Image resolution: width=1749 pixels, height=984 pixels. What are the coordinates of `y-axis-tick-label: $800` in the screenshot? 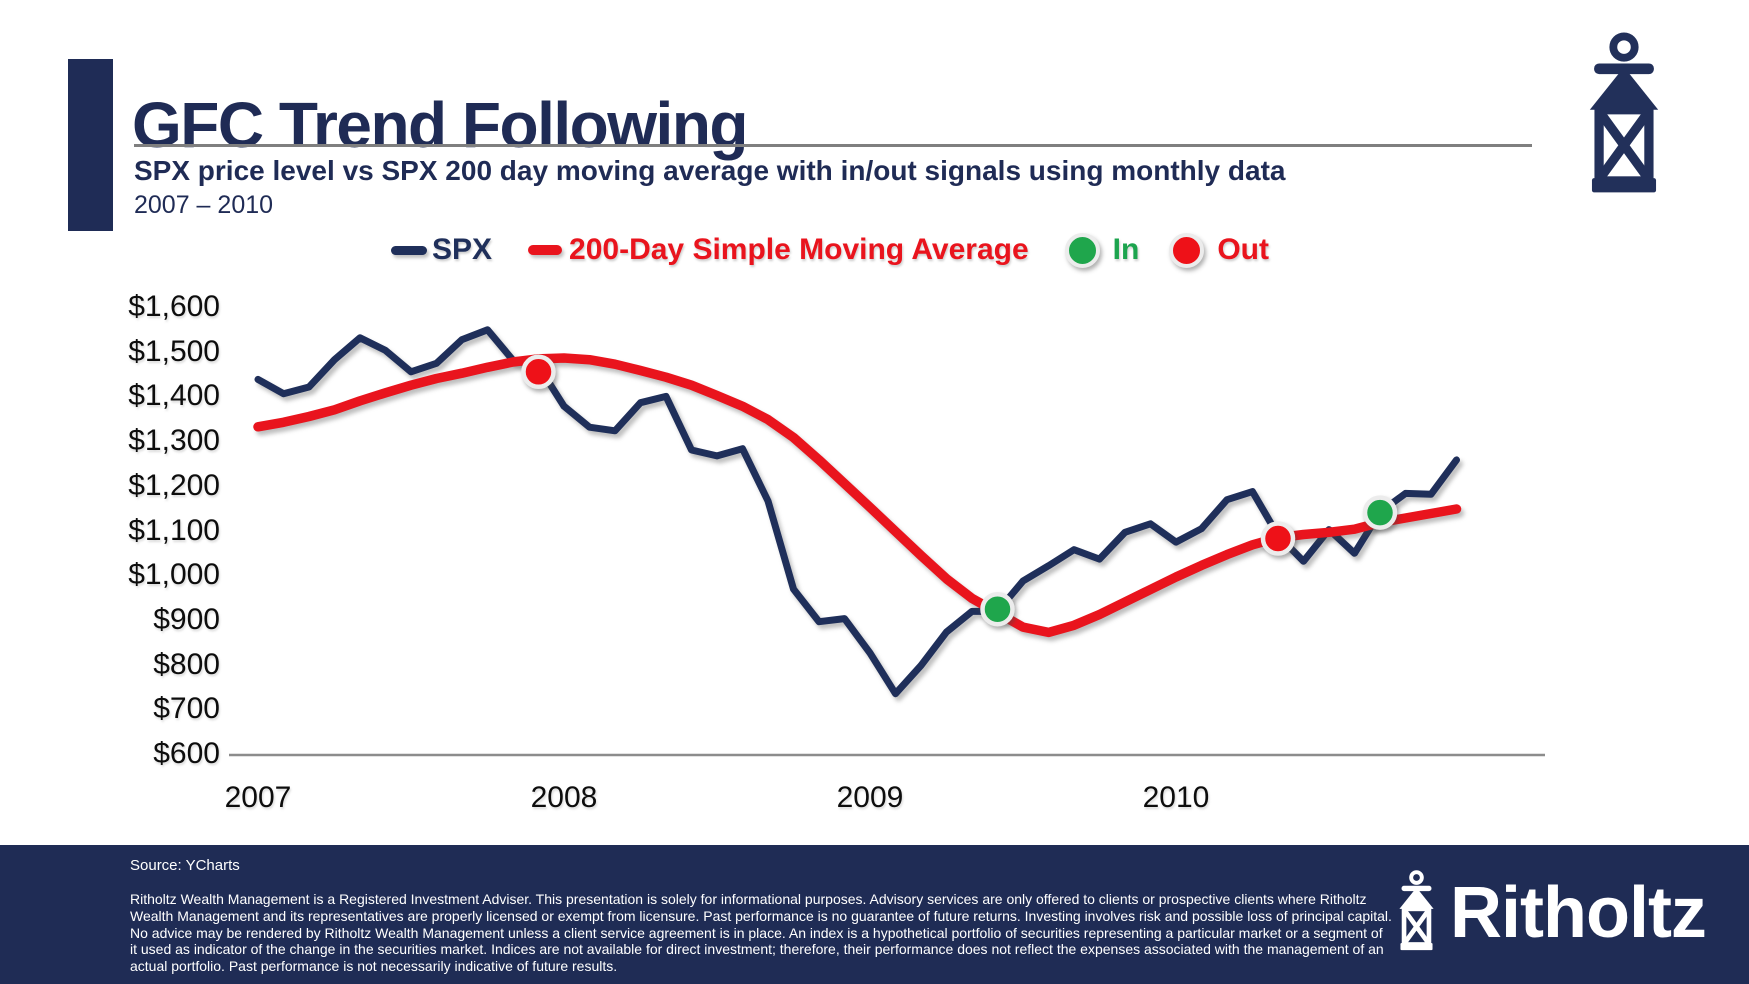 It's located at (186, 664).